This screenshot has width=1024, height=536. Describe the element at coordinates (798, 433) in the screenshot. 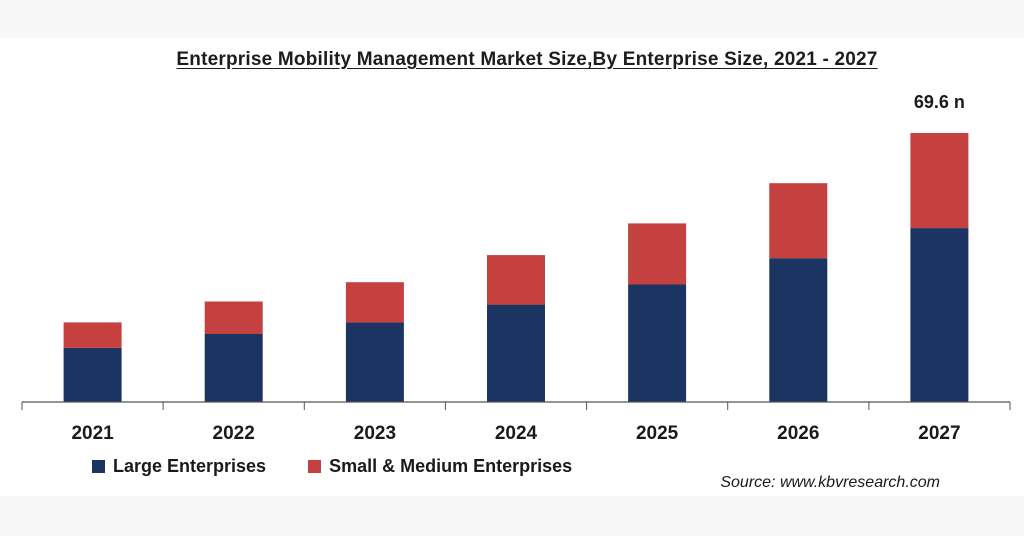

I see `x-tick-label-2026: 2026` at that location.